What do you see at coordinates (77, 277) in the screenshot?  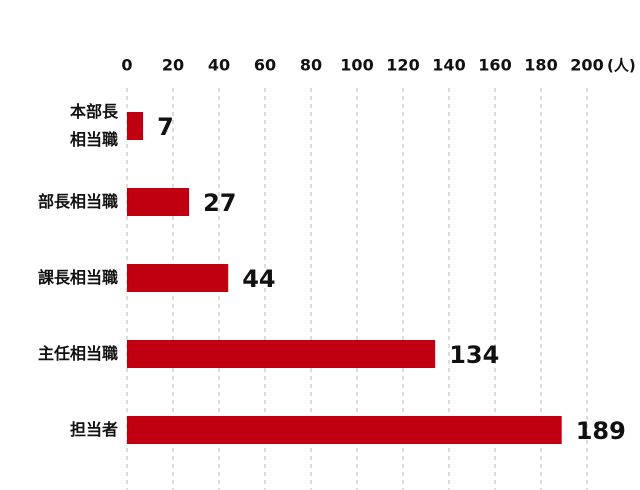 I see `y-tick-label: 課長相当職` at bounding box center [77, 277].